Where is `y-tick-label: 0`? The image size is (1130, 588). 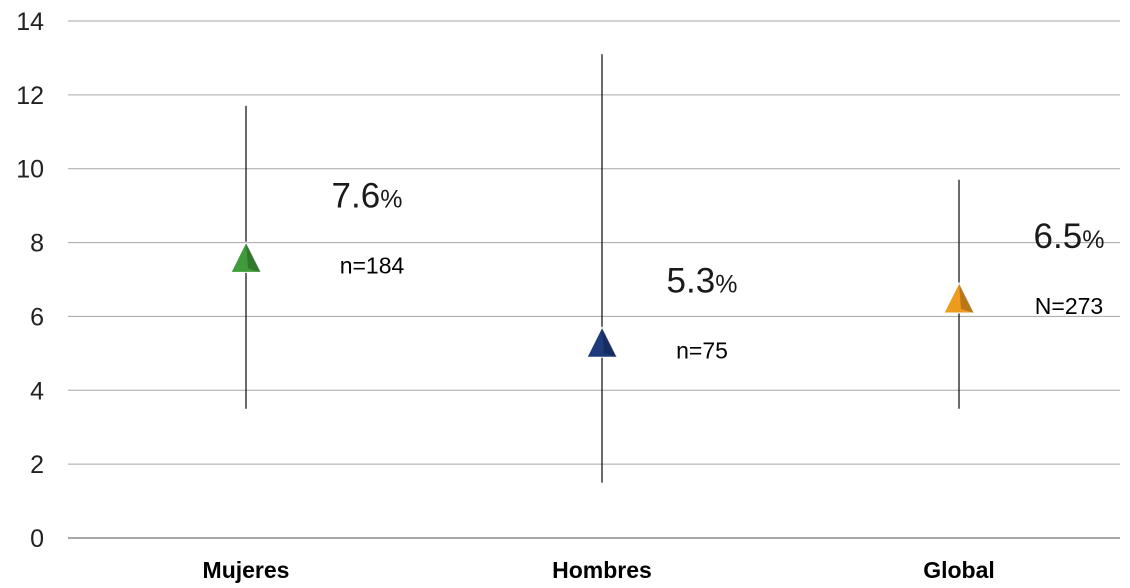 y-tick-label: 0 is located at coordinates (37, 539).